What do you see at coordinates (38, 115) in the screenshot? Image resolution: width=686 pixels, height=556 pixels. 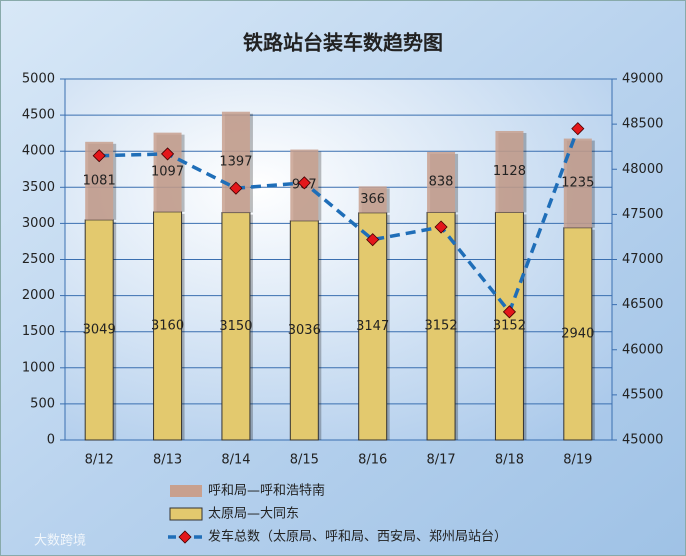 I see `y-tick-label: 4500` at bounding box center [38, 115].